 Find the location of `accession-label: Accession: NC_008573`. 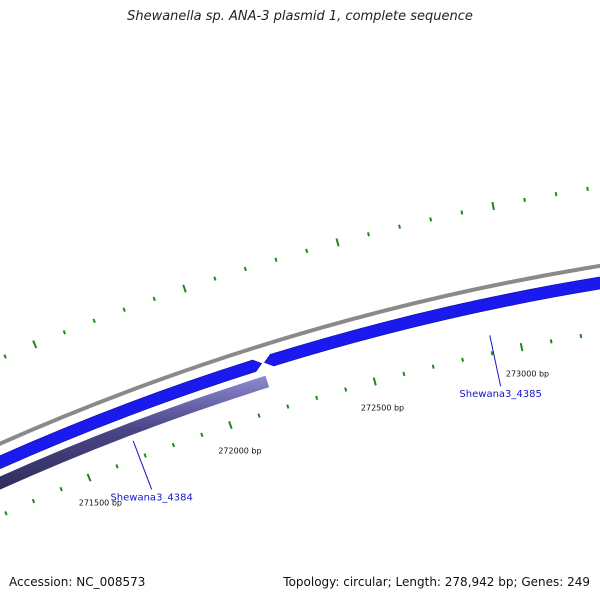

accession-label: Accession: NC_008573 is located at coordinates (77, 582).